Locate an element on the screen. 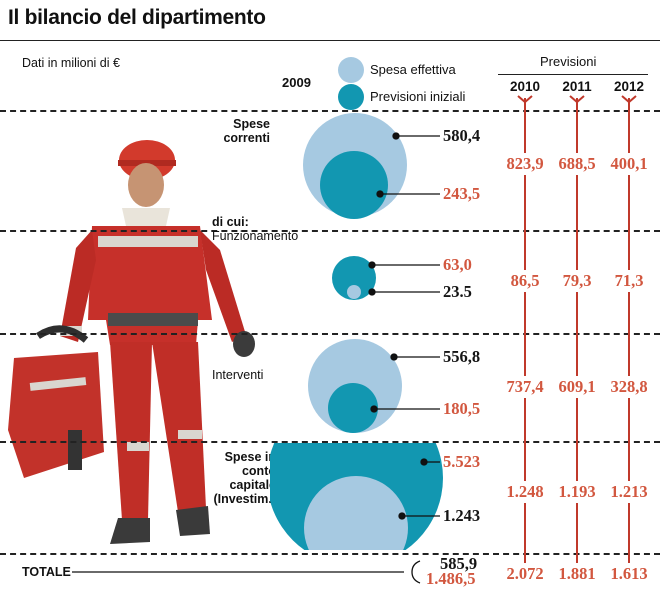  forecast-year-2010: 2010 is located at coordinates (525, 86).